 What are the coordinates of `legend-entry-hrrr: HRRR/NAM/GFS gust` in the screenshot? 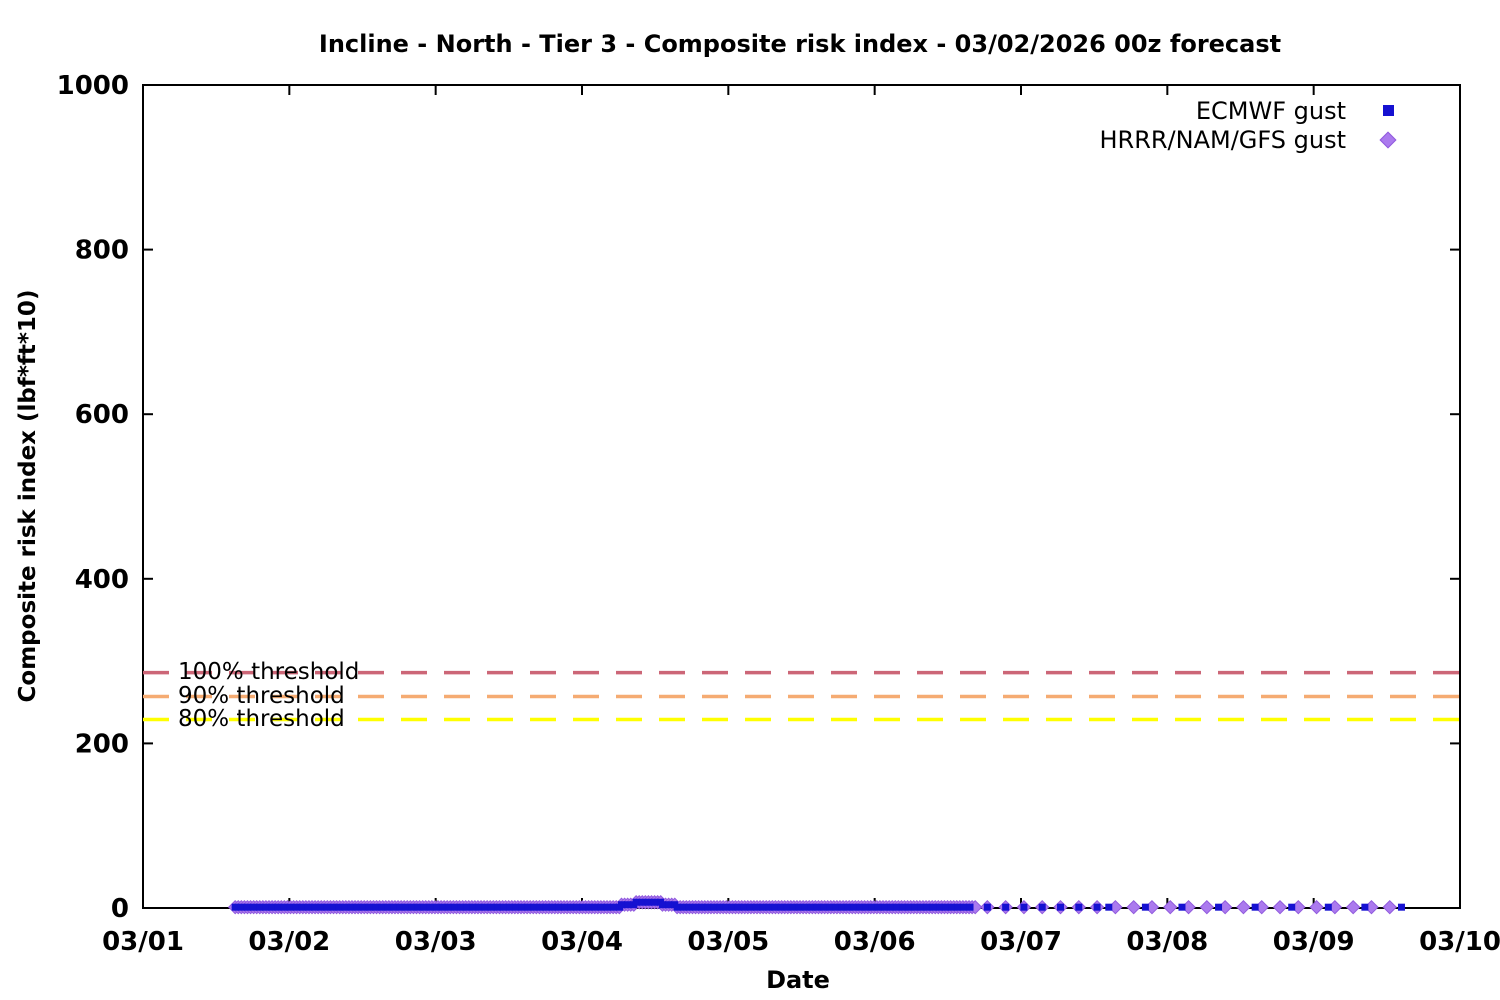 It's located at (1248, 139).